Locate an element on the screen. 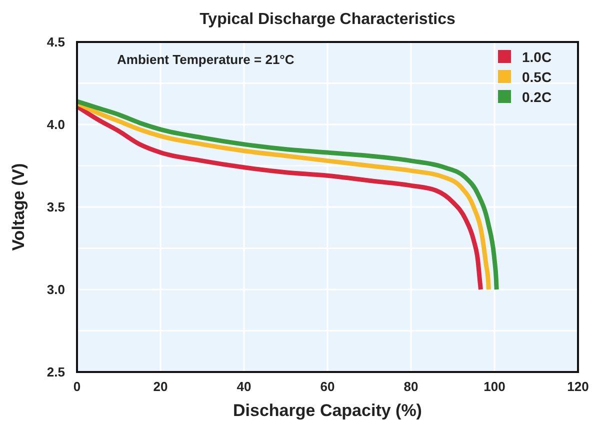 The width and height of the screenshot is (594, 426). x-tick-label: 120 is located at coordinates (578, 386).